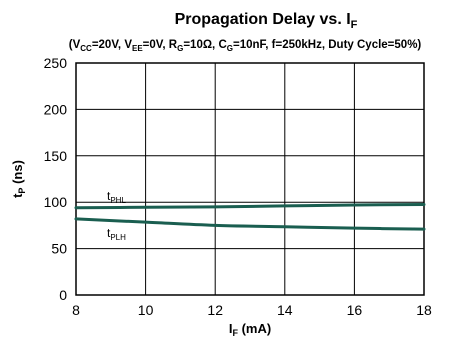 Image resolution: width=451 pixels, height=343 pixels. I want to click on x-tick-label: 10, so click(146, 310).